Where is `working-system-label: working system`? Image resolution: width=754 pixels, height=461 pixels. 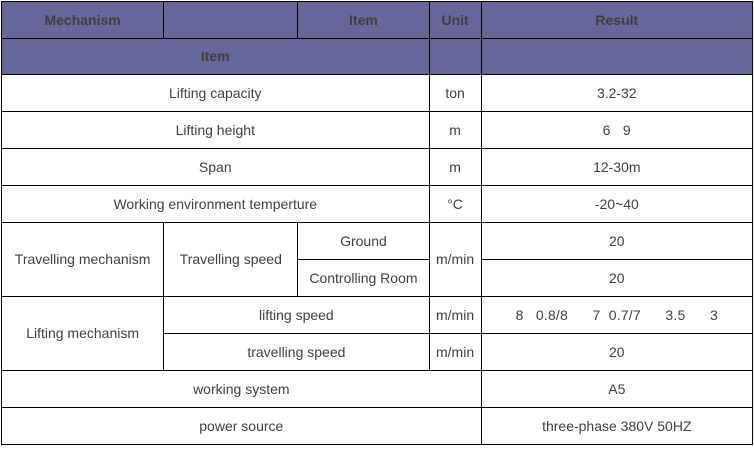 working-system-label: working system is located at coordinates (241, 389).